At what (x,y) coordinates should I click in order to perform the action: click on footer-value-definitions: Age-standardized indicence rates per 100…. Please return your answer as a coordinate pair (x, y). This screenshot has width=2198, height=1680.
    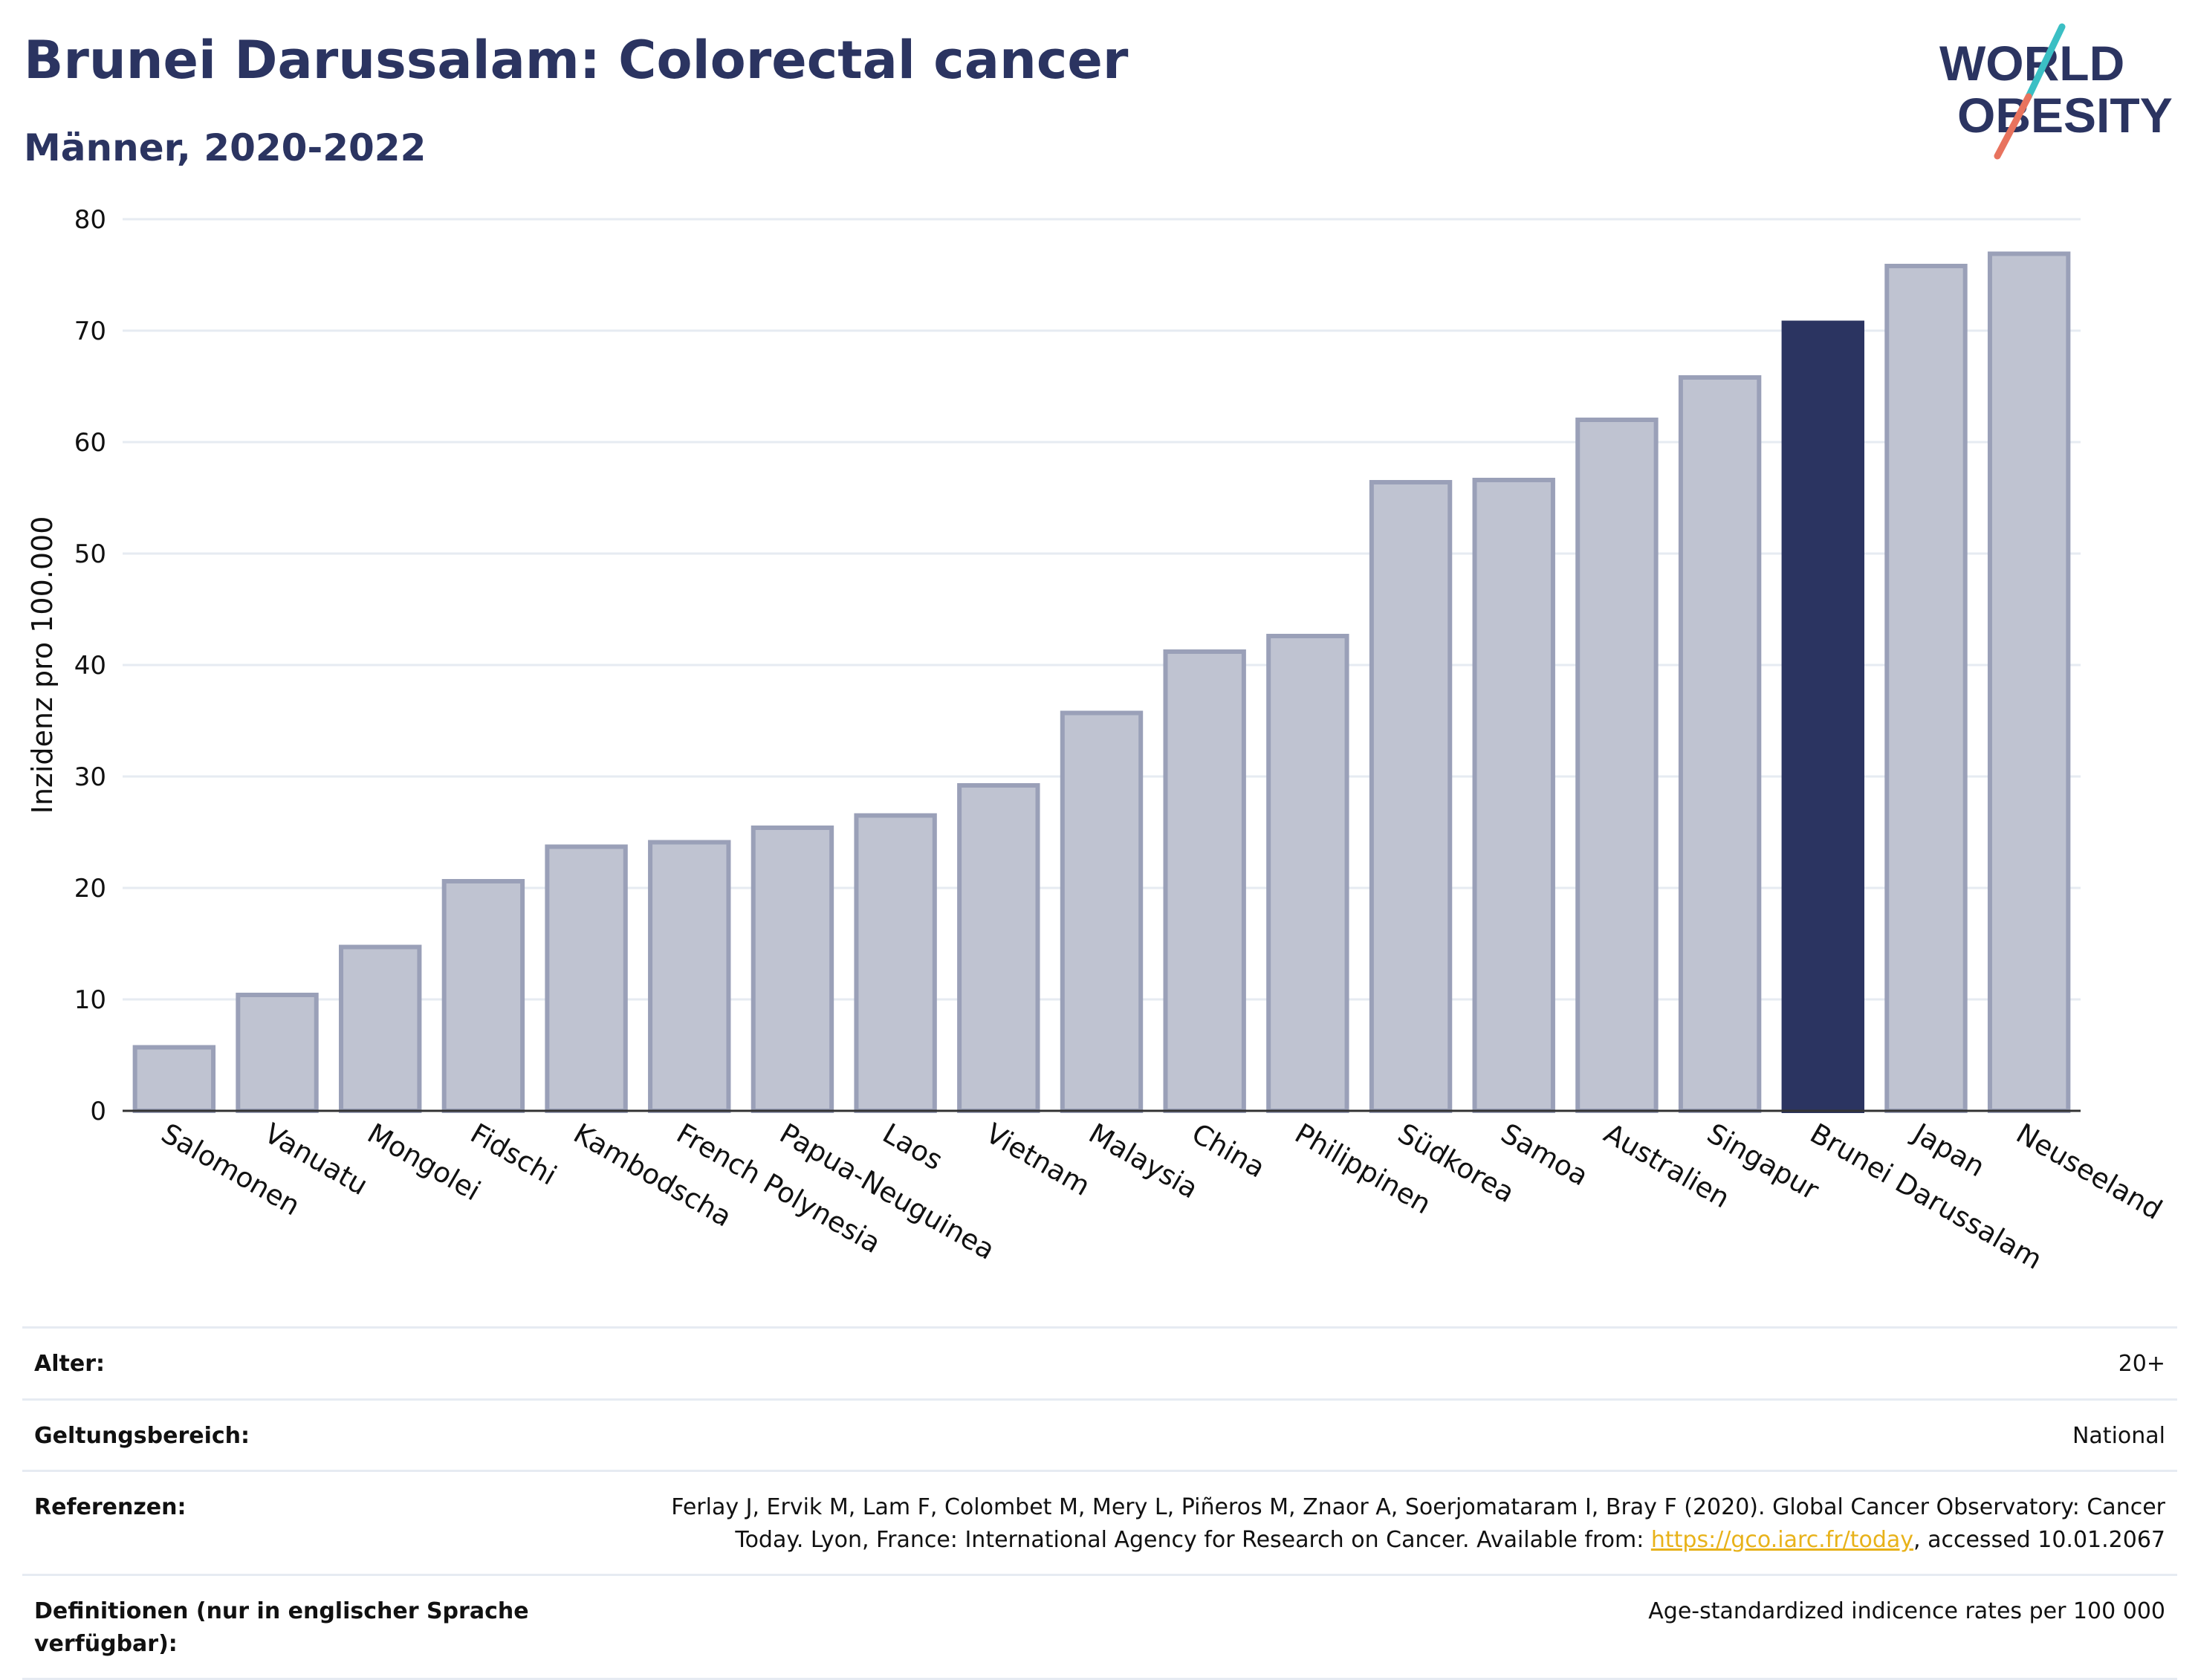
    Looking at the image, I should click on (1906, 1611).